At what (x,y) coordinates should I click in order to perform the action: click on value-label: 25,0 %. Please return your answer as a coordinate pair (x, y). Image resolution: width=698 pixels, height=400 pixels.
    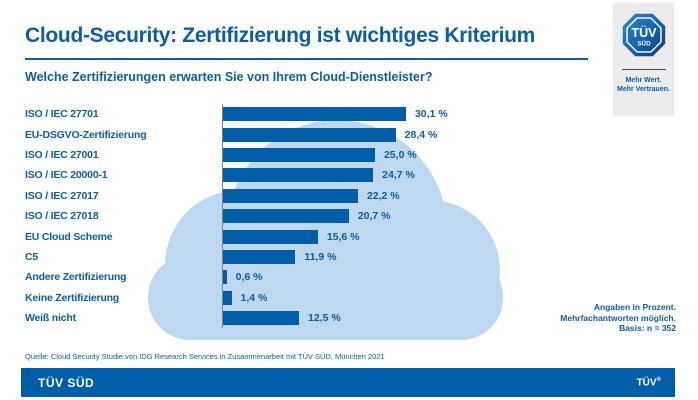
    Looking at the image, I should click on (400, 154).